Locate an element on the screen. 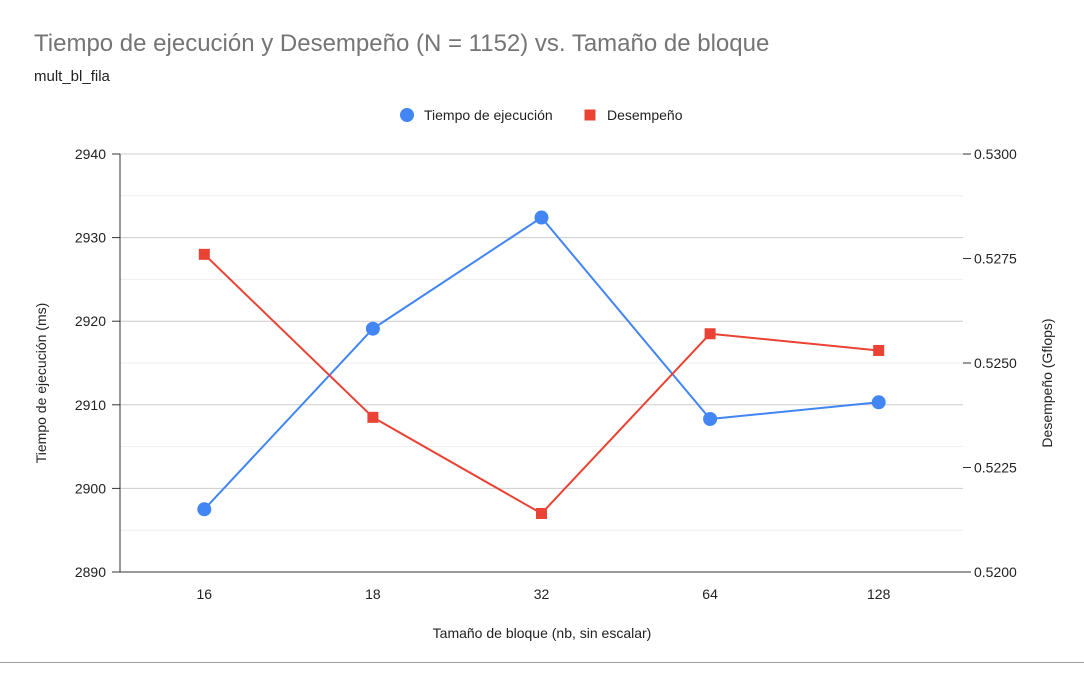 This screenshot has height=674, width=1084. x-tick-label: 128 is located at coordinates (879, 594).